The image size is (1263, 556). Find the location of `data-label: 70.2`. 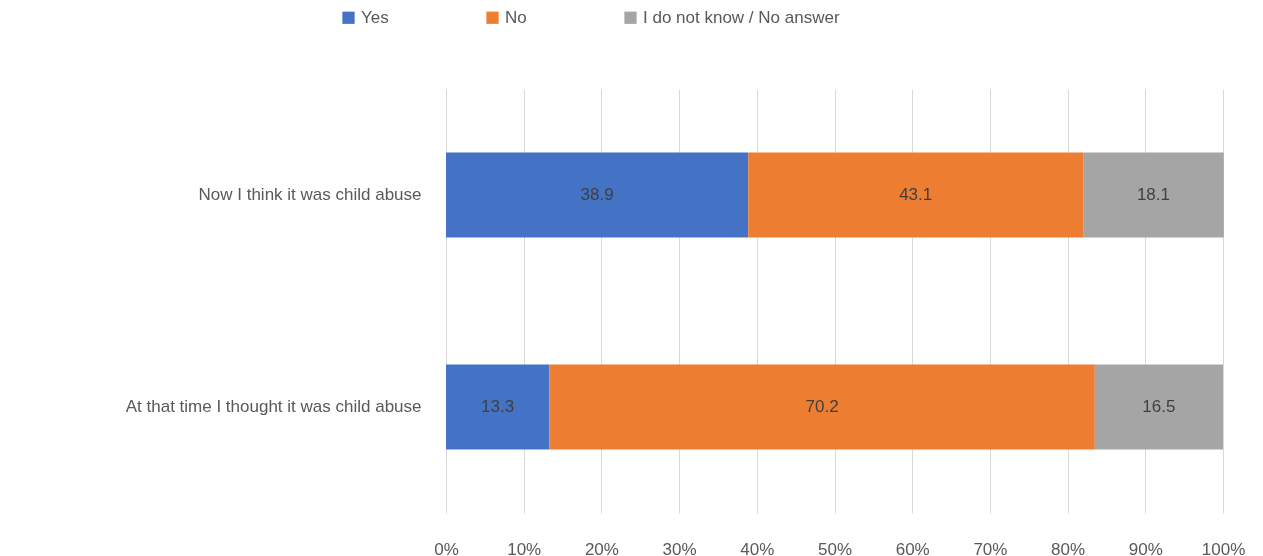

data-label: 70.2 is located at coordinates (822, 406).